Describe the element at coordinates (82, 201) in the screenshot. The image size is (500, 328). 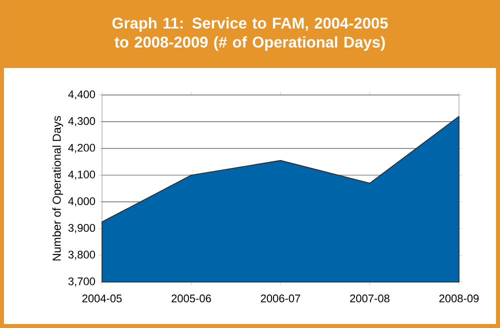
I see `y-tick-label: 4,000` at that location.